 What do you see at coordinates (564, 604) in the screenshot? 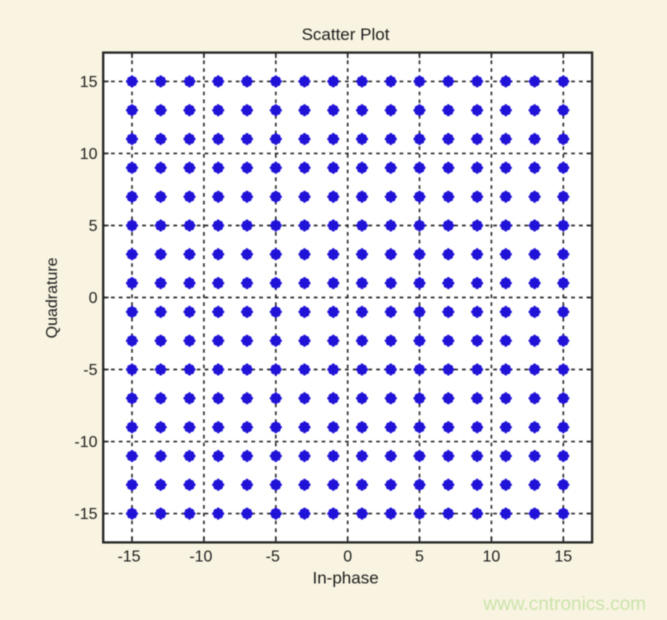
I see `svg-text: www.cntronics.com` at bounding box center [564, 604].